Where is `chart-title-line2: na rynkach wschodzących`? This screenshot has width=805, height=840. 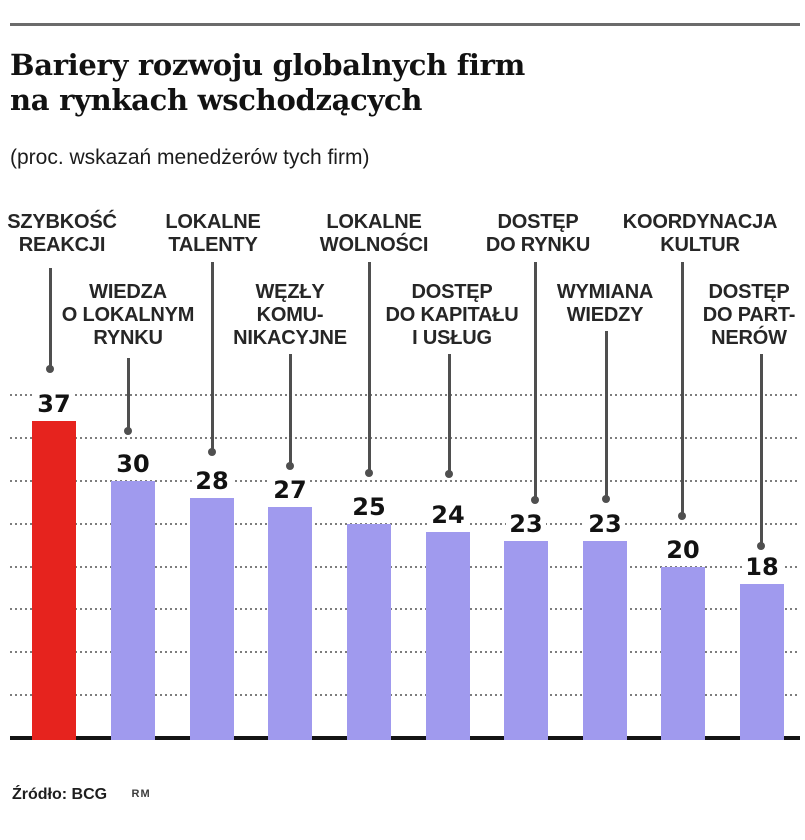 chart-title-line2: na rynkach wschodzących is located at coordinates (216, 100).